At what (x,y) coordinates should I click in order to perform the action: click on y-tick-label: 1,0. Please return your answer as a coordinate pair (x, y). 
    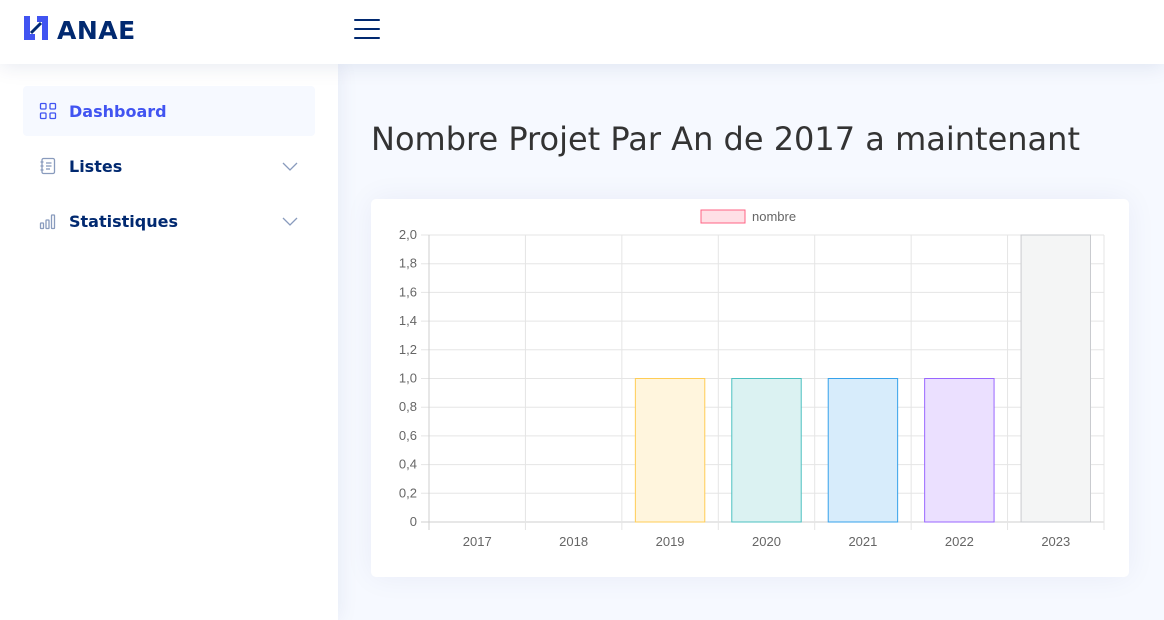
    Looking at the image, I should click on (408, 378).